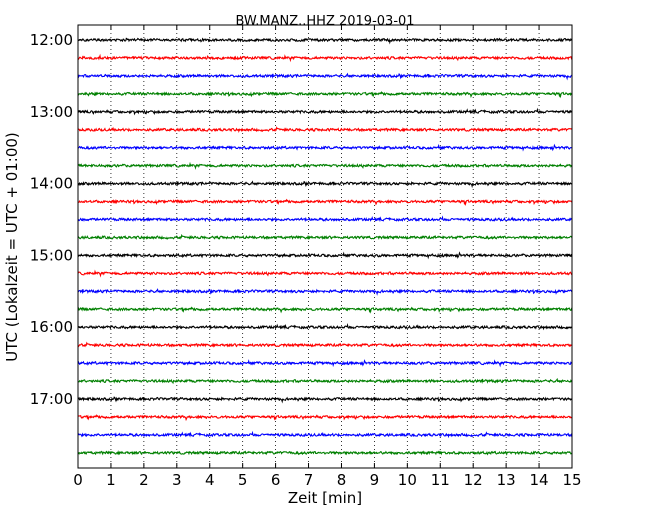 The width and height of the screenshot is (650, 525). I want to click on x-tick-label: 2, so click(144, 480).